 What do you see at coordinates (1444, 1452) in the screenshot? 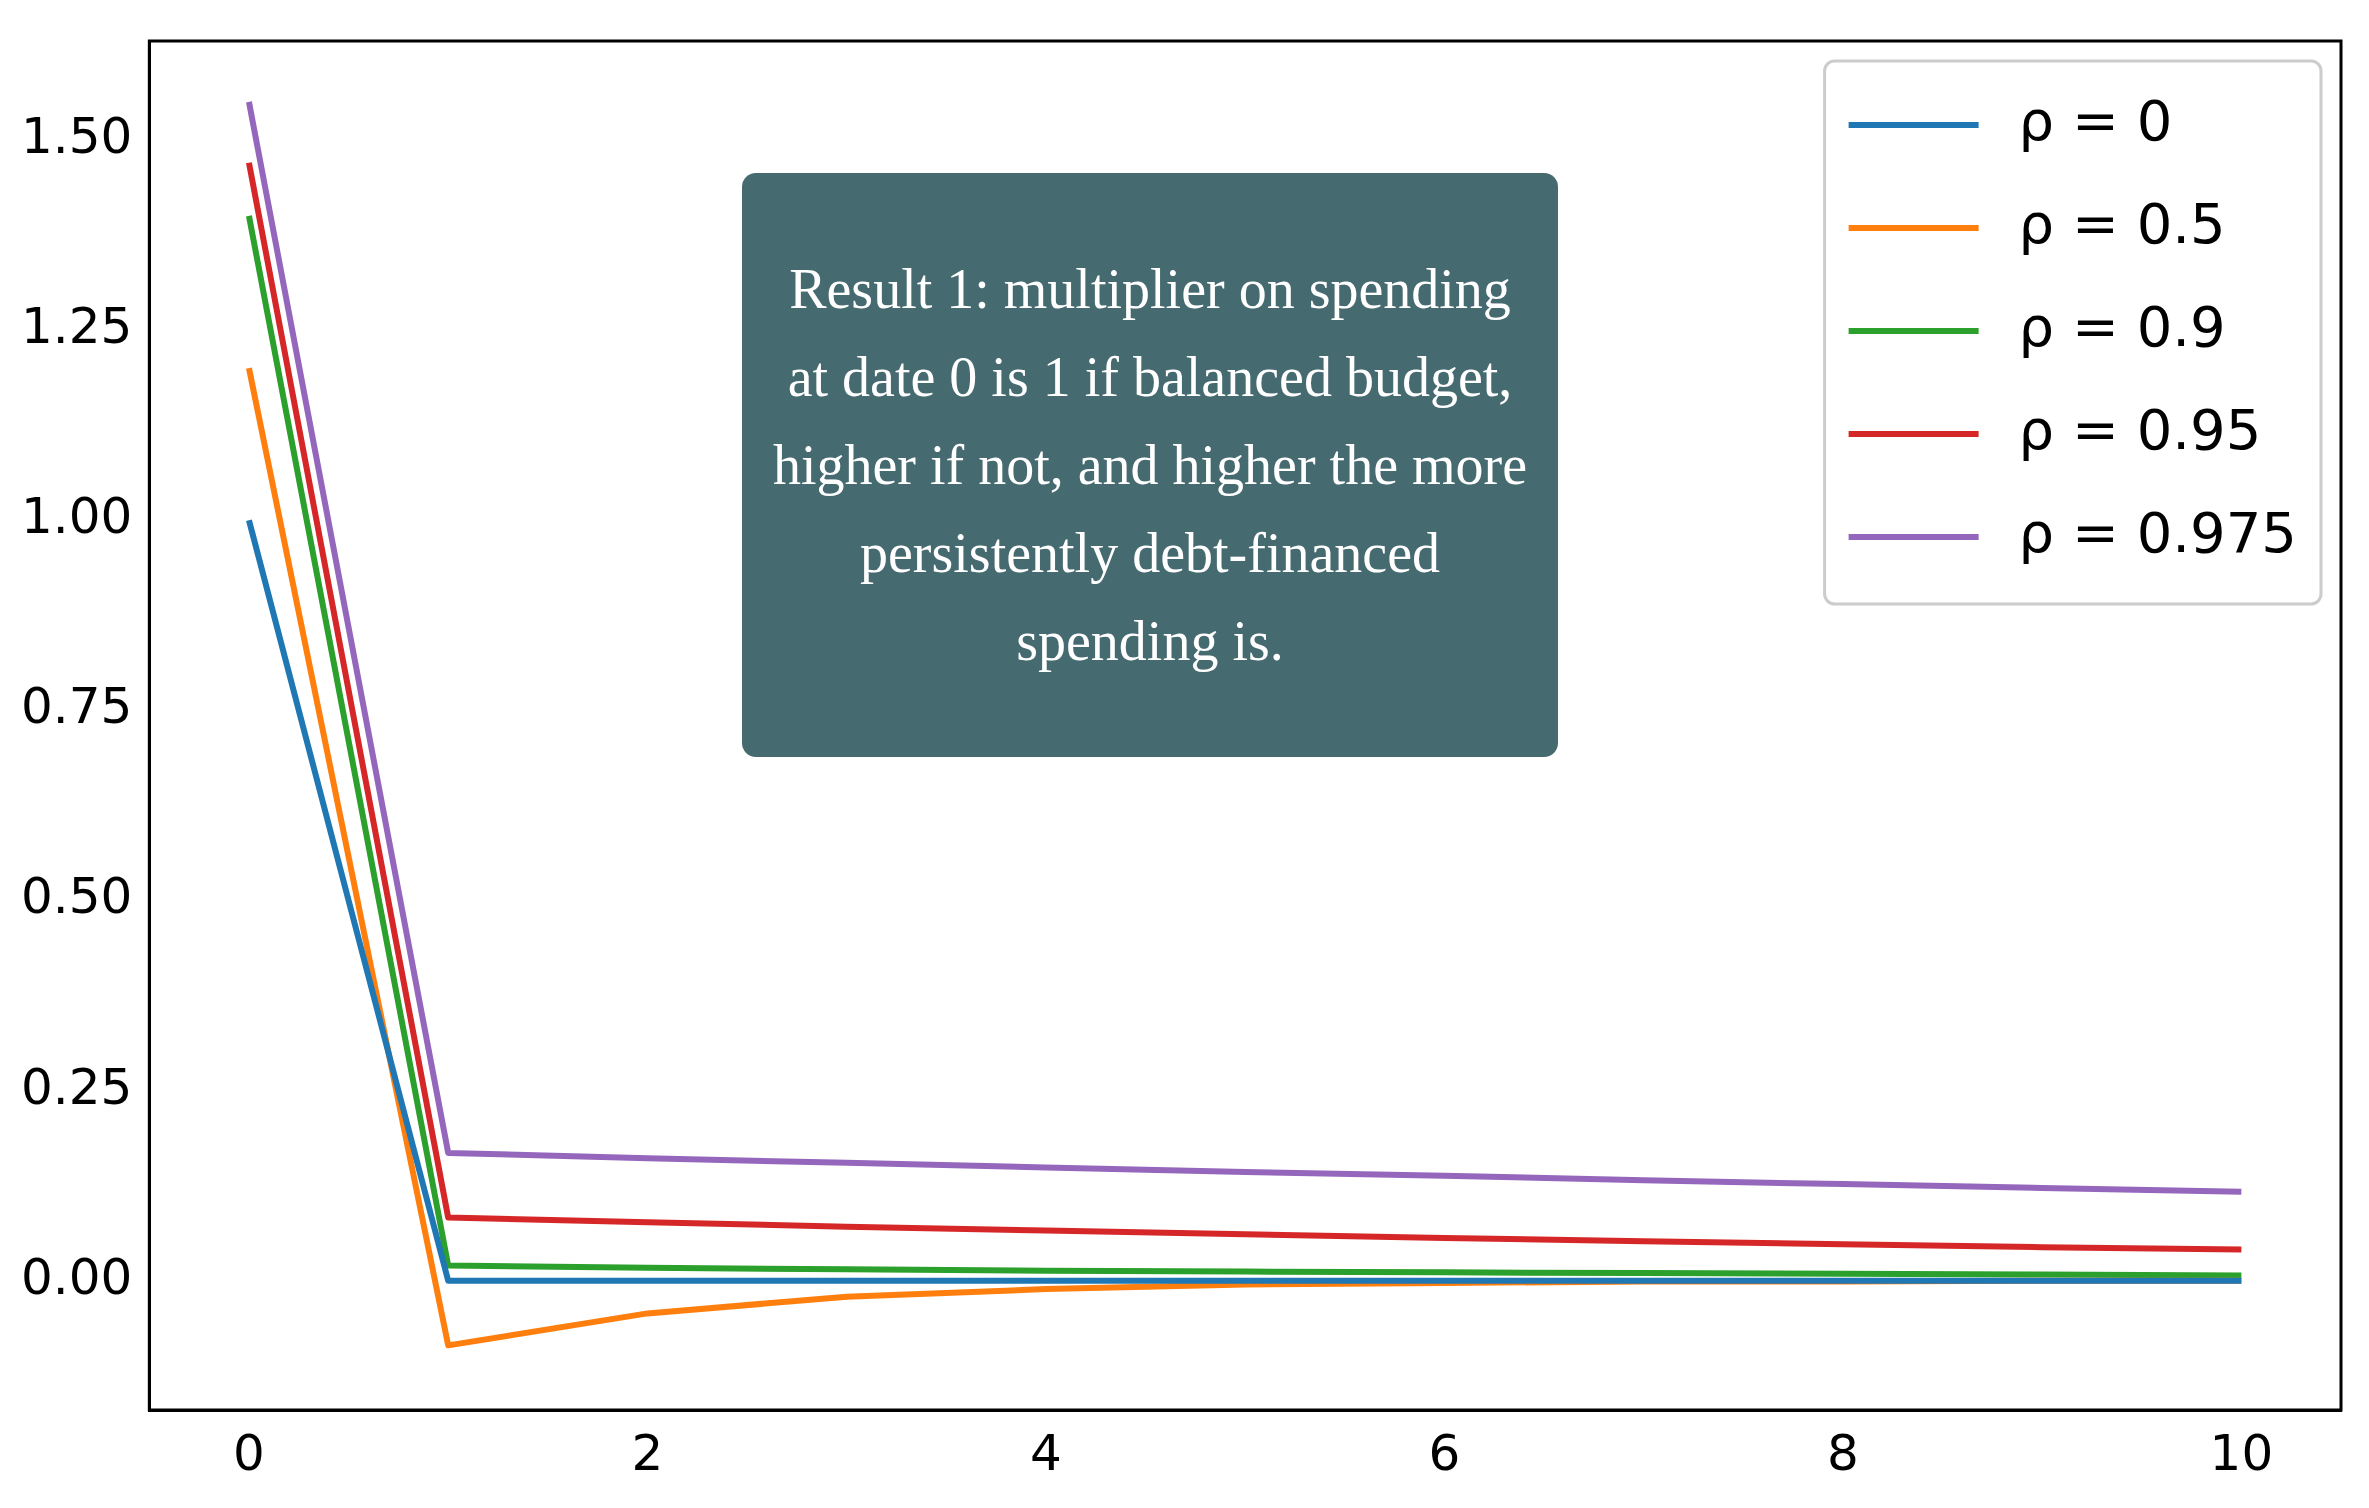
I see `x-tick-label: 6` at bounding box center [1444, 1452].